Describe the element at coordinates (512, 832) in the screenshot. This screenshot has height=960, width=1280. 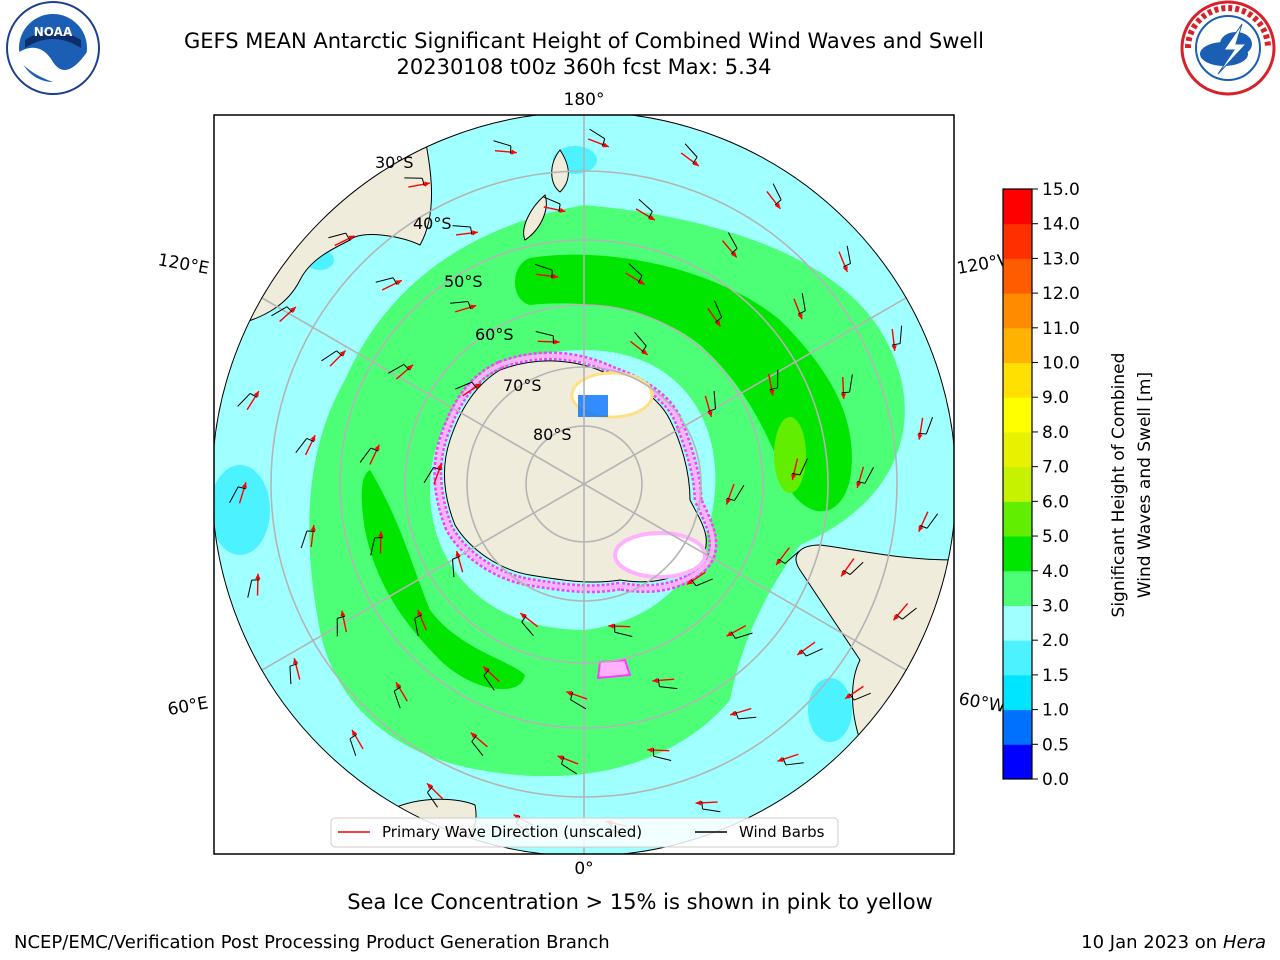
I see `legend-wave-direction: Primary Wave Direction (unscaled)` at that location.